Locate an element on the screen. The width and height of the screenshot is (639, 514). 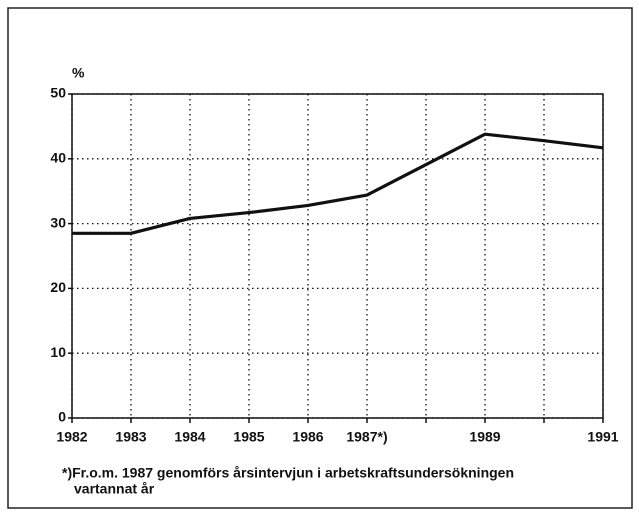
y-tick-label: 10 is located at coordinates (58, 352).